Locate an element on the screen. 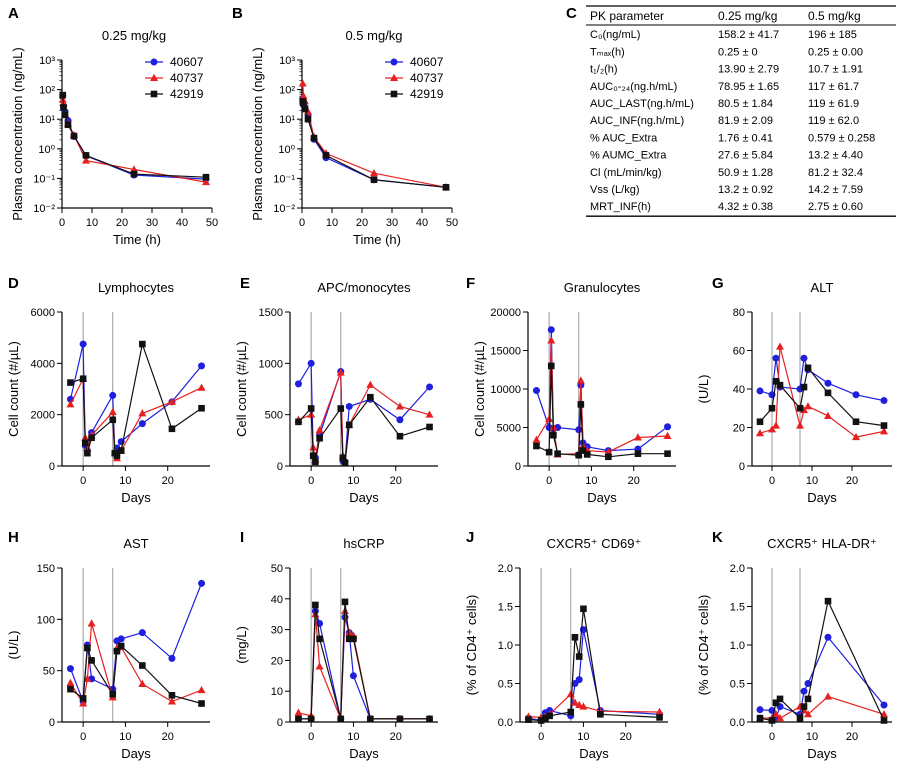 The image size is (900, 767). x-axis-label: Time (h) is located at coordinates (377, 239).